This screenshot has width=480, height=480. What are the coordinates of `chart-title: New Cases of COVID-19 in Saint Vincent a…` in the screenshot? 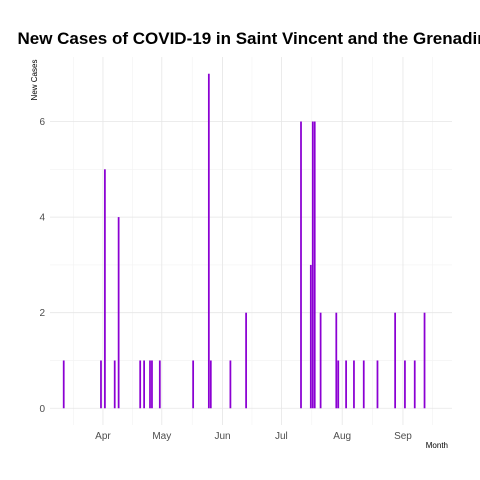 It's located at (248, 38).